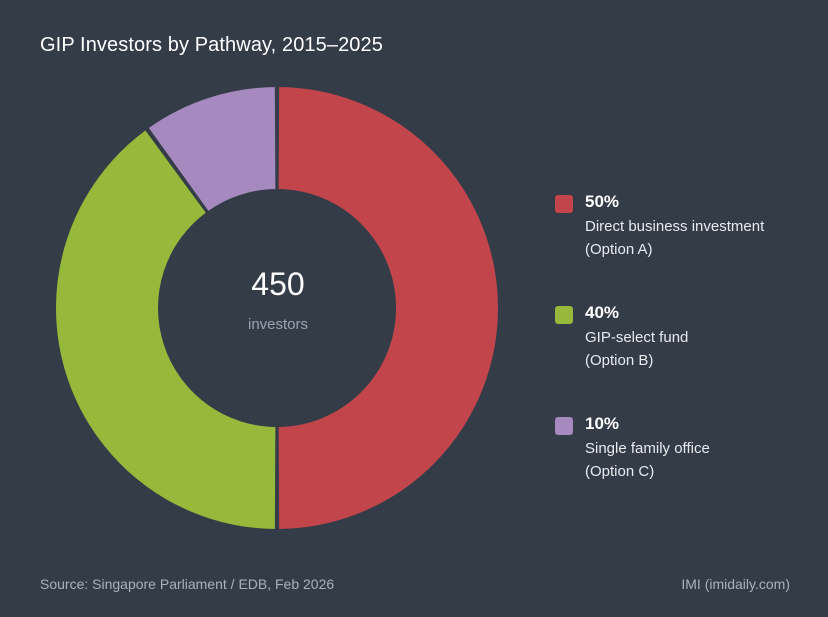  Describe the element at coordinates (602, 312) in the screenshot. I see `legend-percent: 40%` at that location.